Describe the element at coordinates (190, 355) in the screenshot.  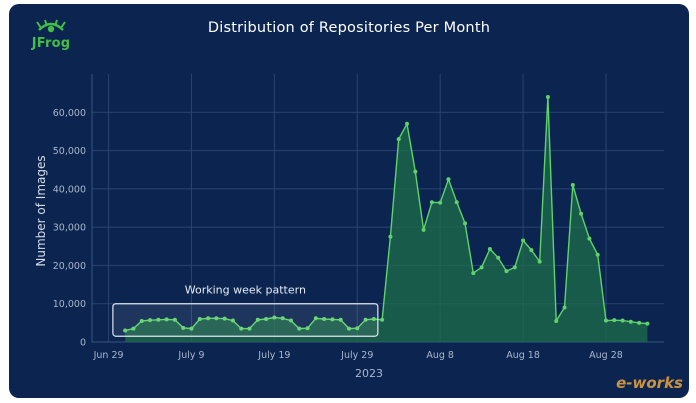
I see `x-tick-label: July 9` at that location.